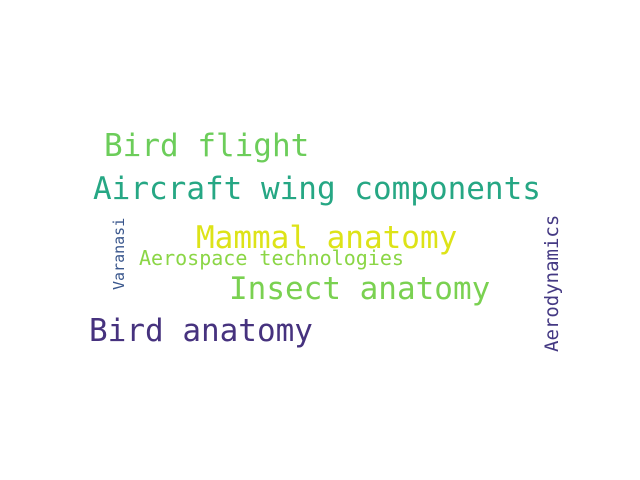 The width and height of the screenshot is (640, 480). What do you see at coordinates (271, 258) in the screenshot?
I see `word-aerospace-technologies: Aerospace technologies` at bounding box center [271, 258].